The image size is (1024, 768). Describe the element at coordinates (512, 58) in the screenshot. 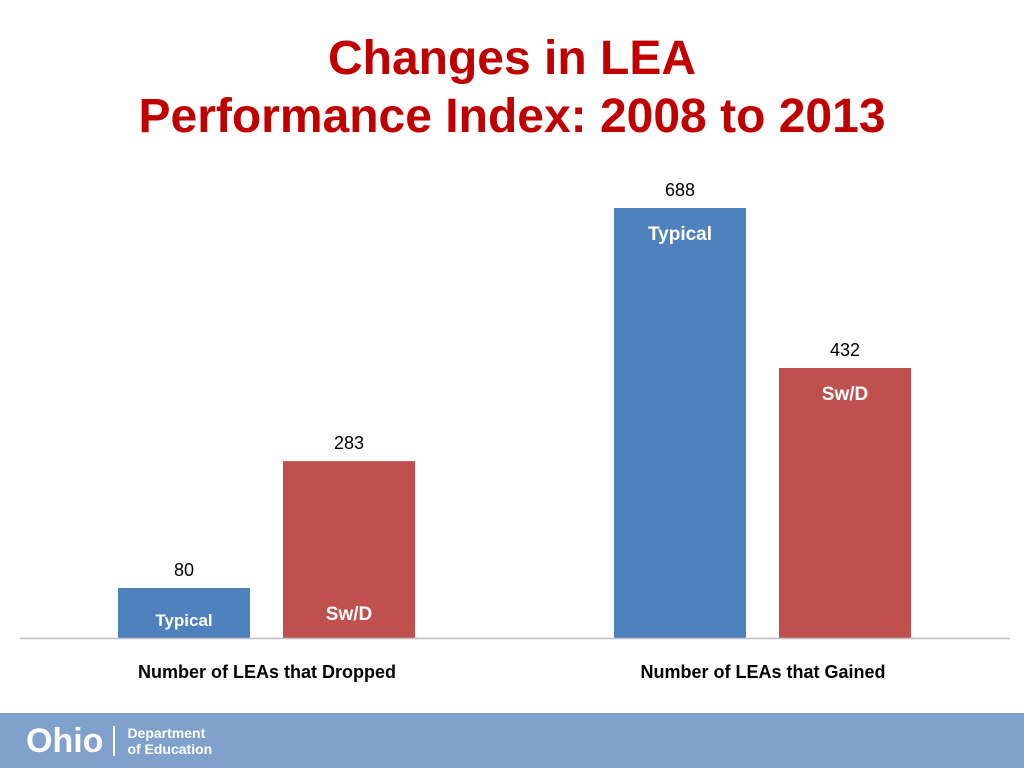

I see `title-line-1: Changes in LEA` at that location.